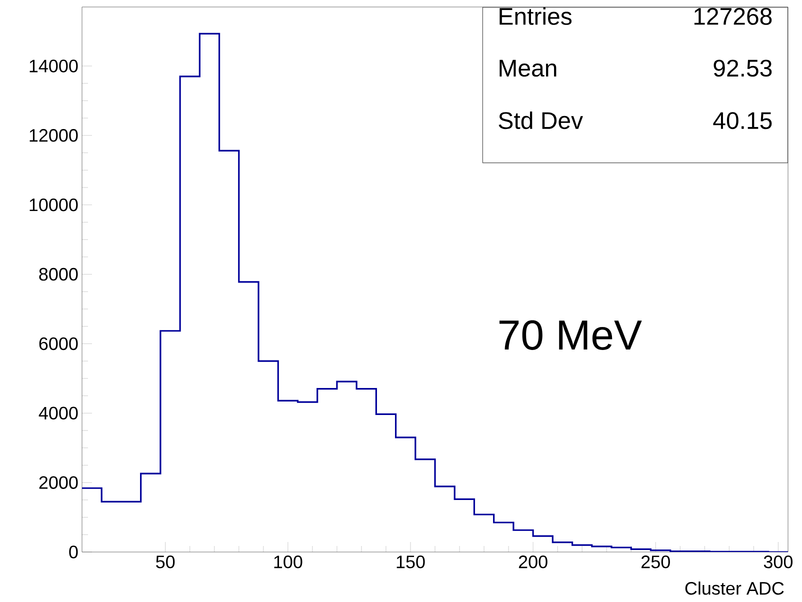 The image size is (802, 602). Describe the element at coordinates (54, 135) in the screenshot. I see `y-tick-label: 12000` at that location.